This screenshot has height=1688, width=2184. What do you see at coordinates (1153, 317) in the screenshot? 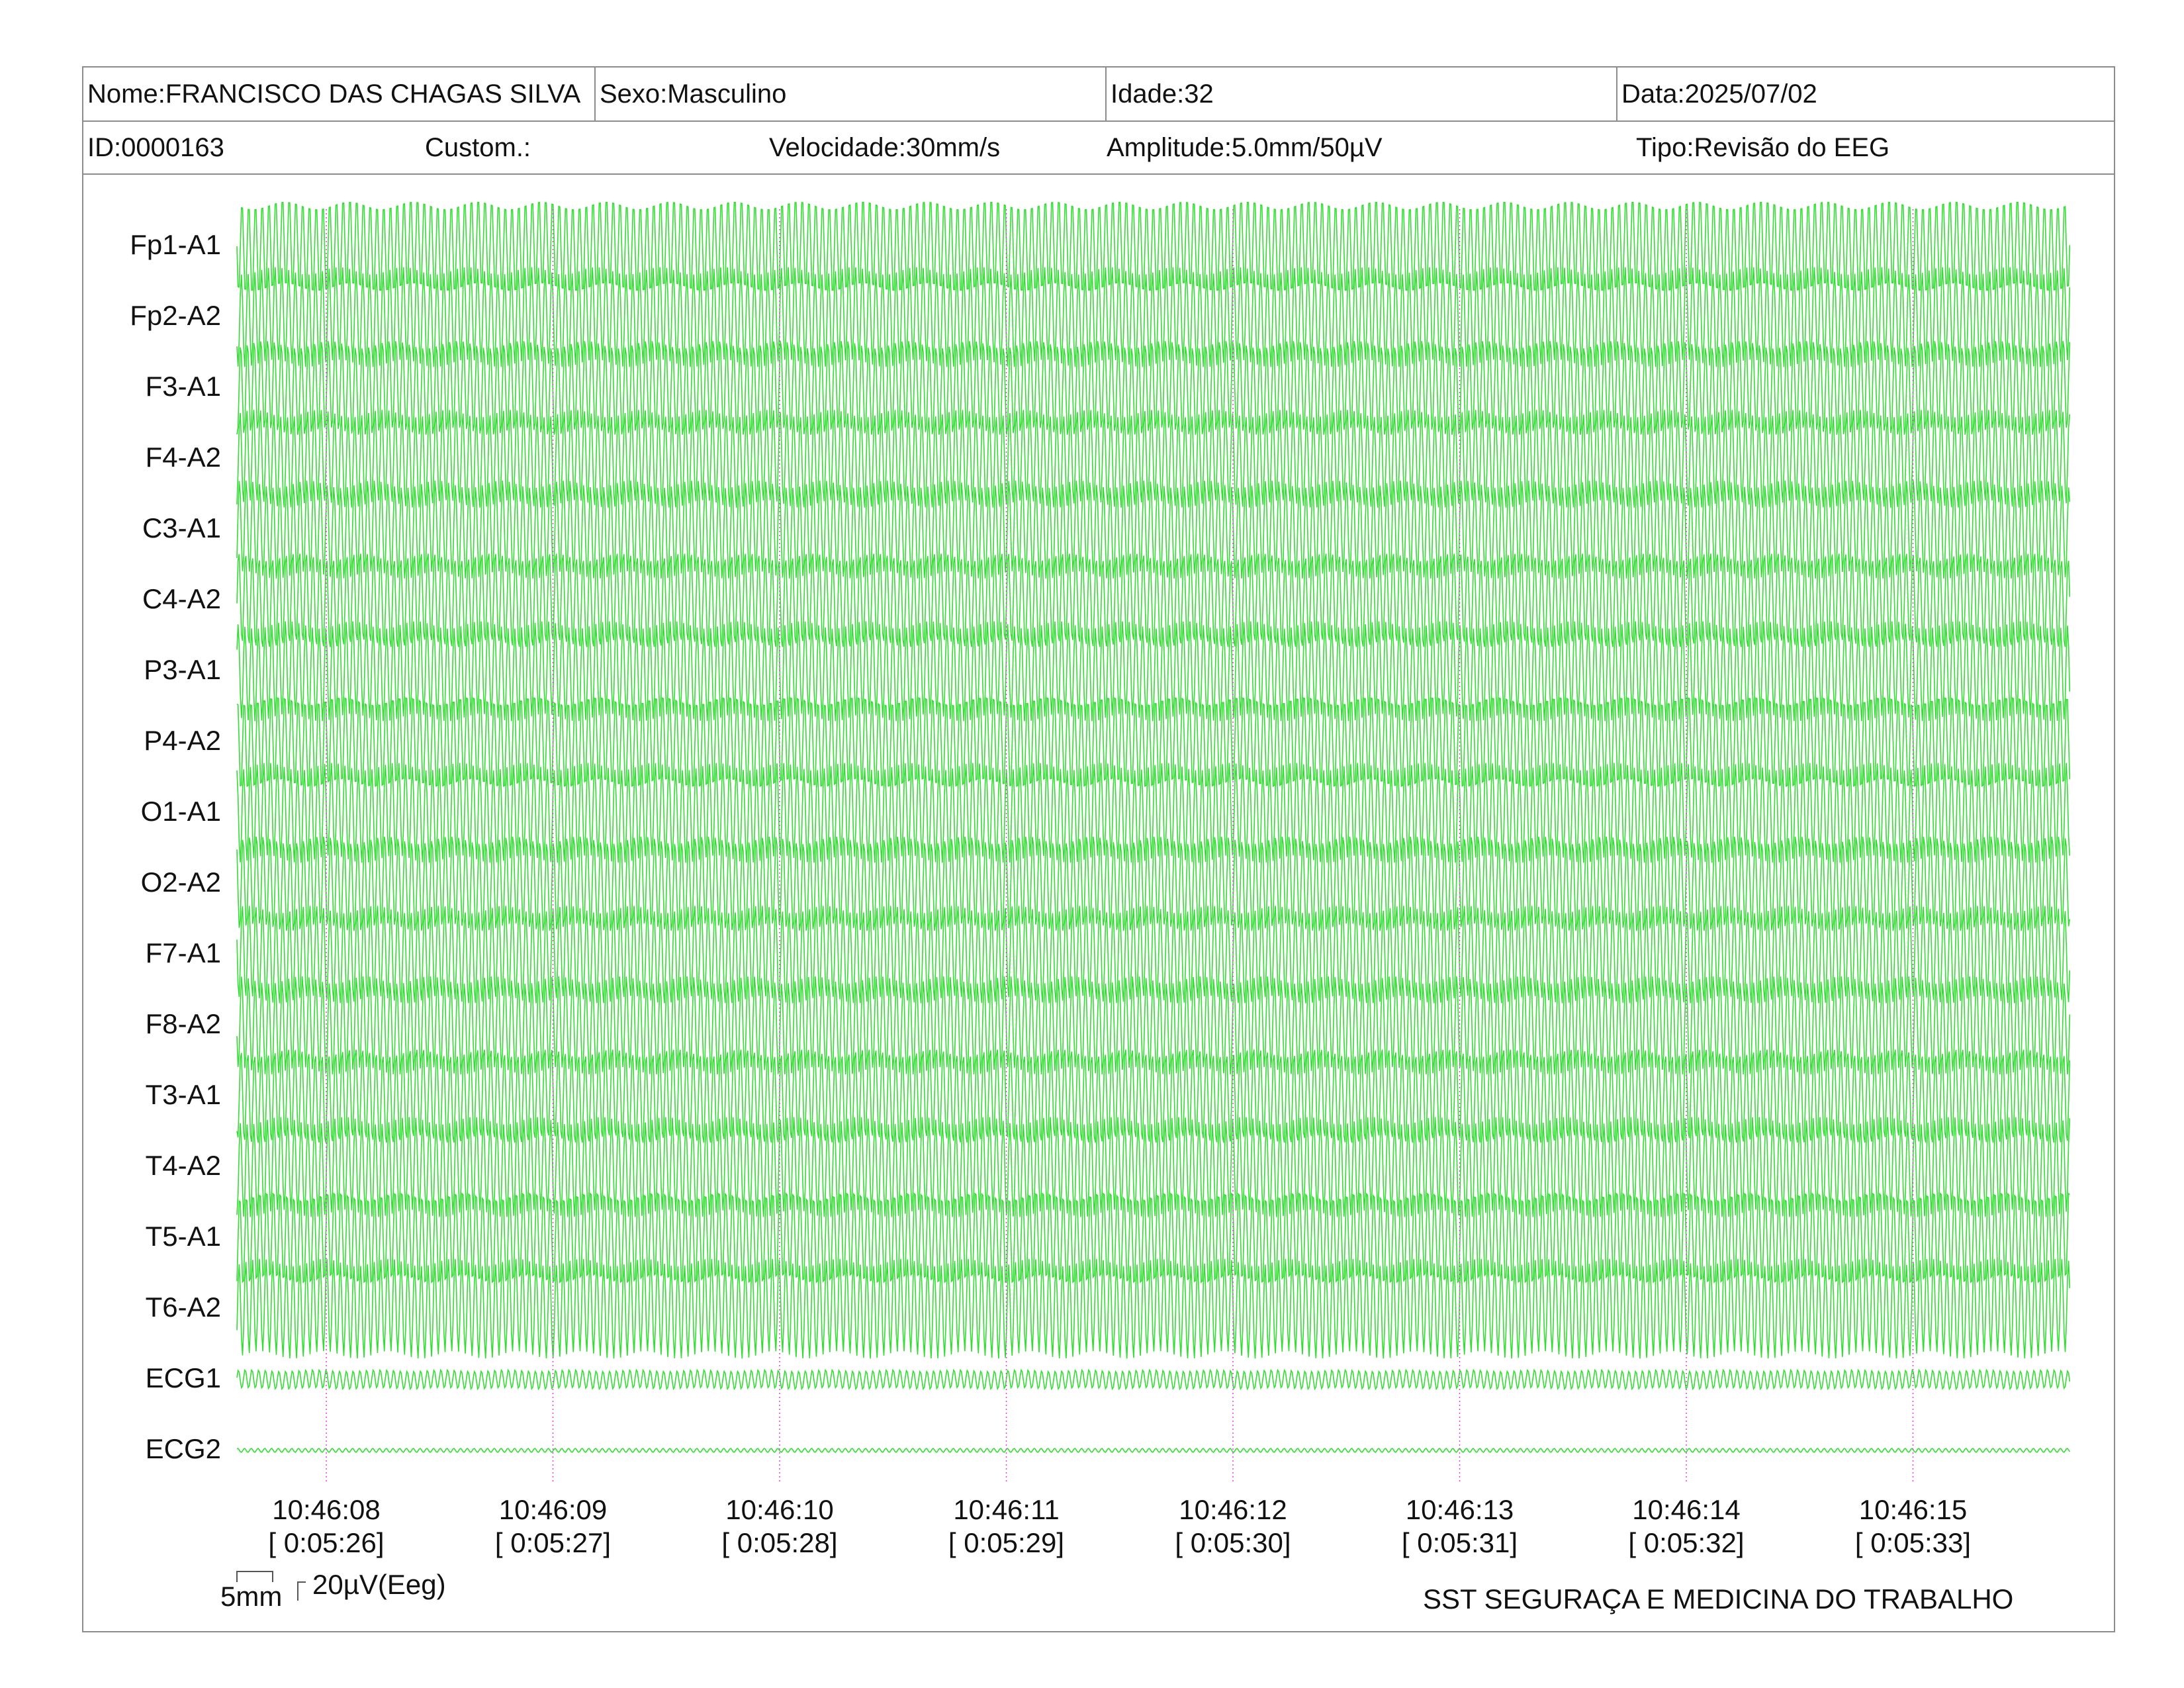
I see `trace-fp2-a2` at bounding box center [1153, 317].